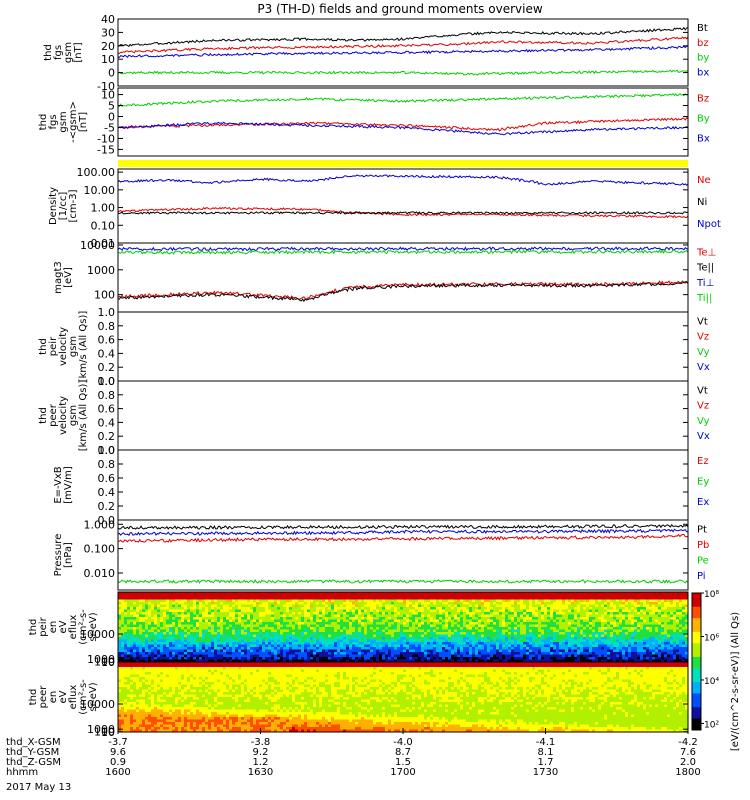  What do you see at coordinates (107, 340) in the screenshot?
I see `y-tick-label: 0.6` at bounding box center [107, 340].